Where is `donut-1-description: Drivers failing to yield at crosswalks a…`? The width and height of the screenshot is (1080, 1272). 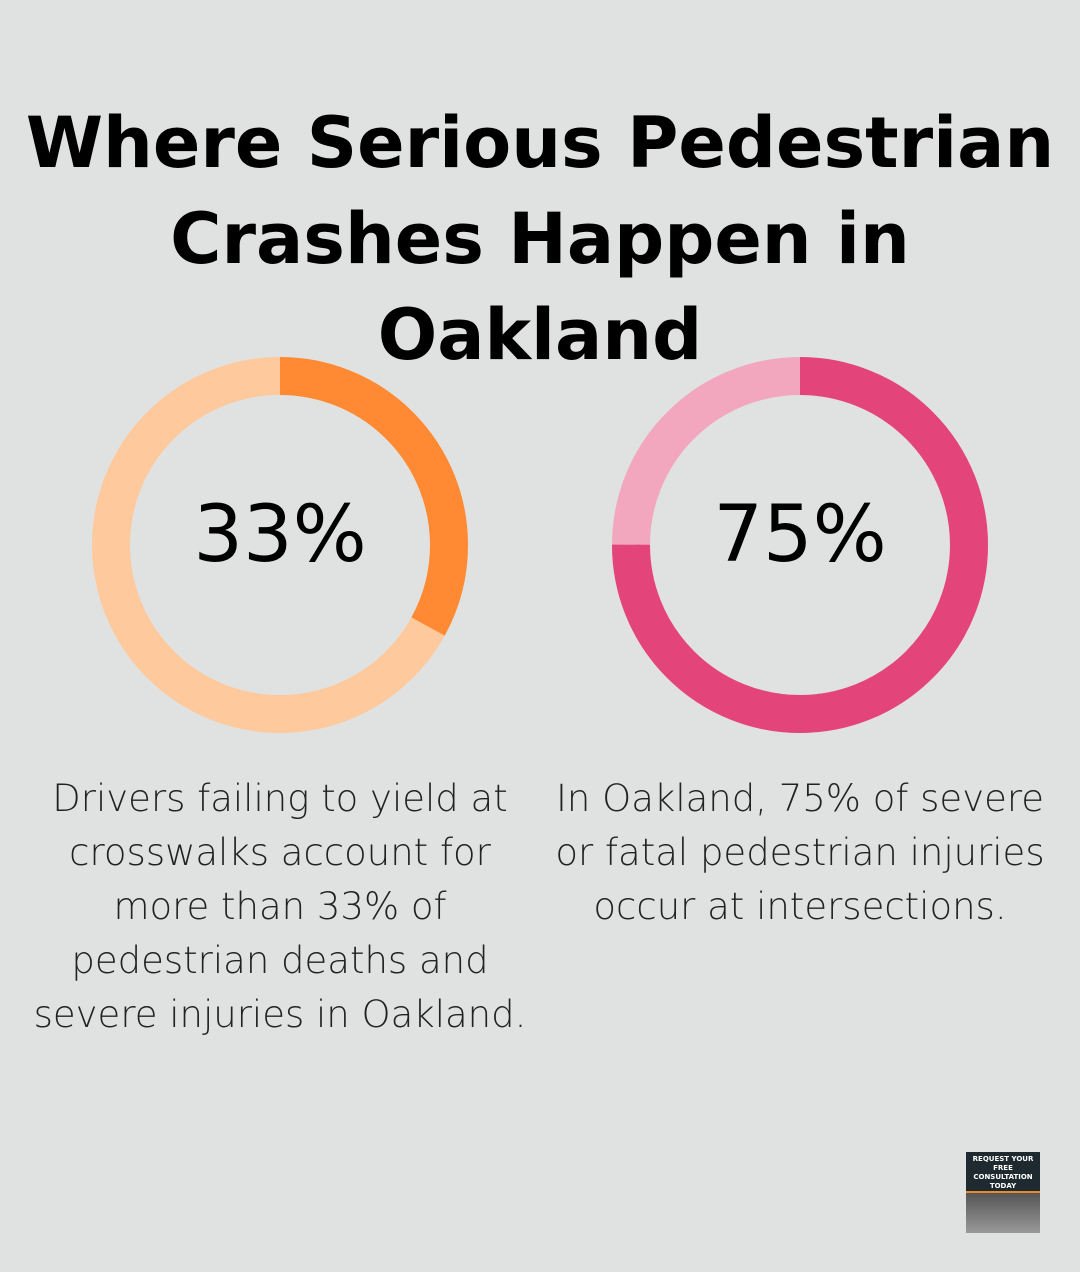
donut-1-description: Drivers failing to yield at crosswalks a… is located at coordinates (280, 906).